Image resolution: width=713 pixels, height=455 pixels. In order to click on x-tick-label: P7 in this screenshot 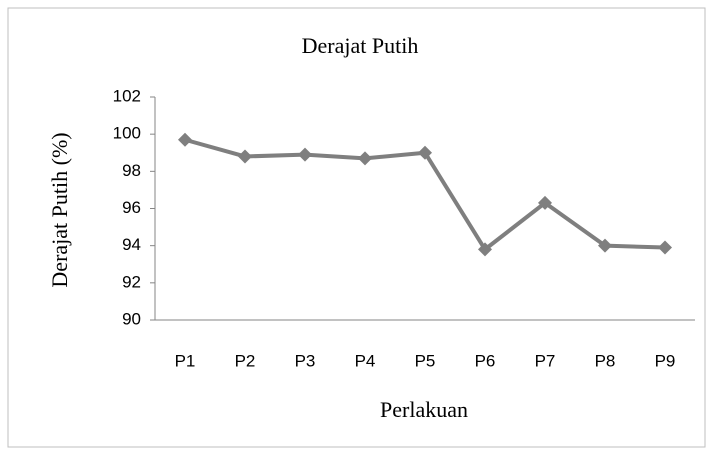, I will do `click(545, 360)`.